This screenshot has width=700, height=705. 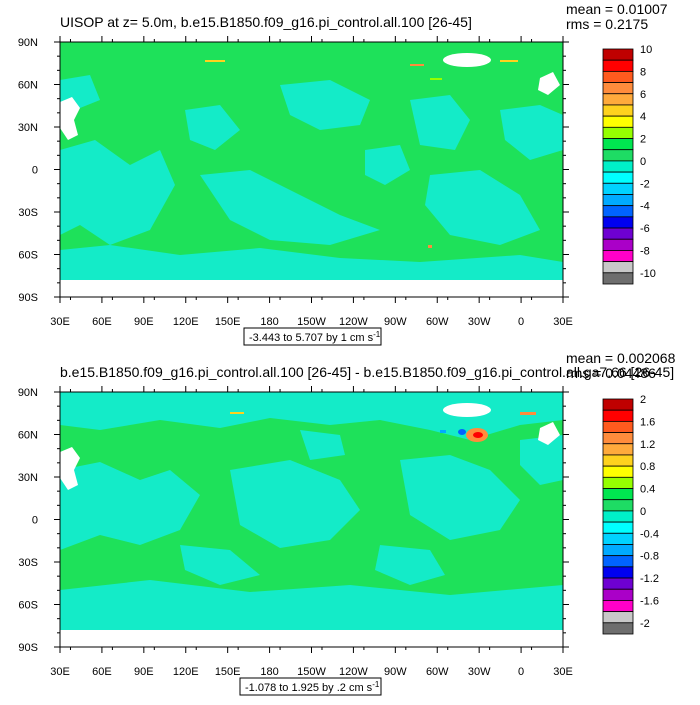 What do you see at coordinates (467, 60) in the screenshot?
I see `greenland-patch` at bounding box center [467, 60].